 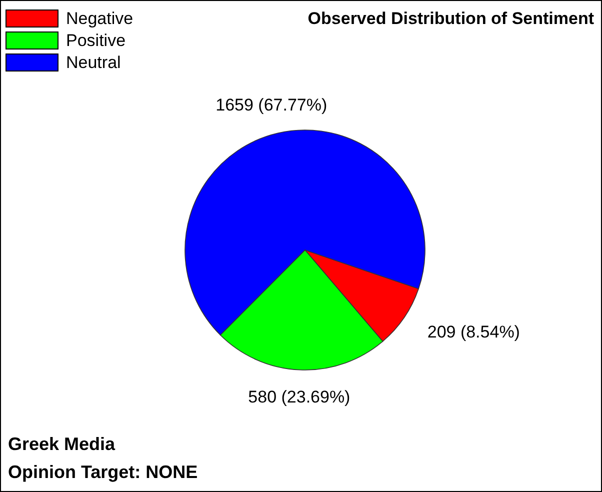 I want to click on chart-title: Observed Distribution of Sentiment, so click(x=451, y=18).